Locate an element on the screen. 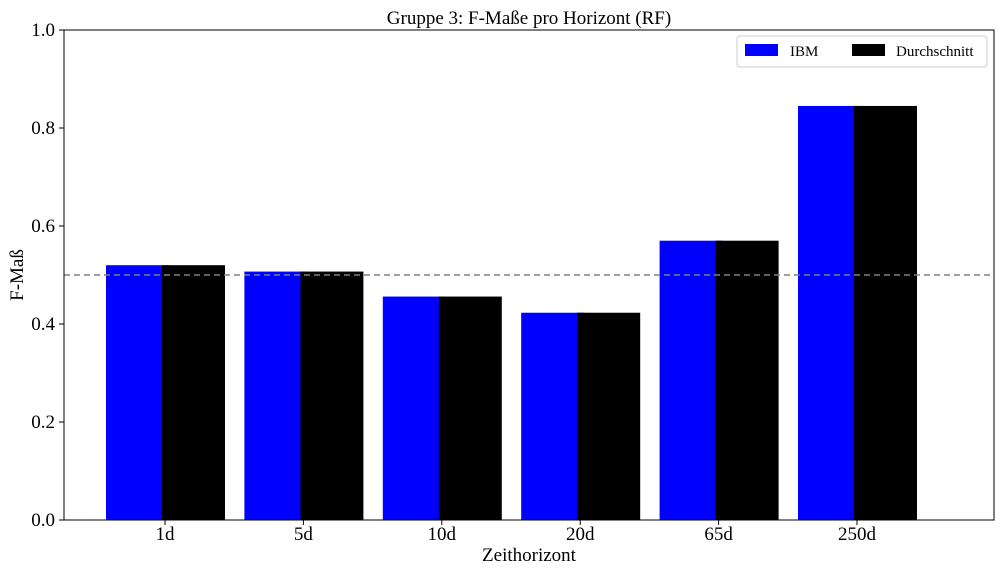  bar-ibm-65d is located at coordinates (691, 380).